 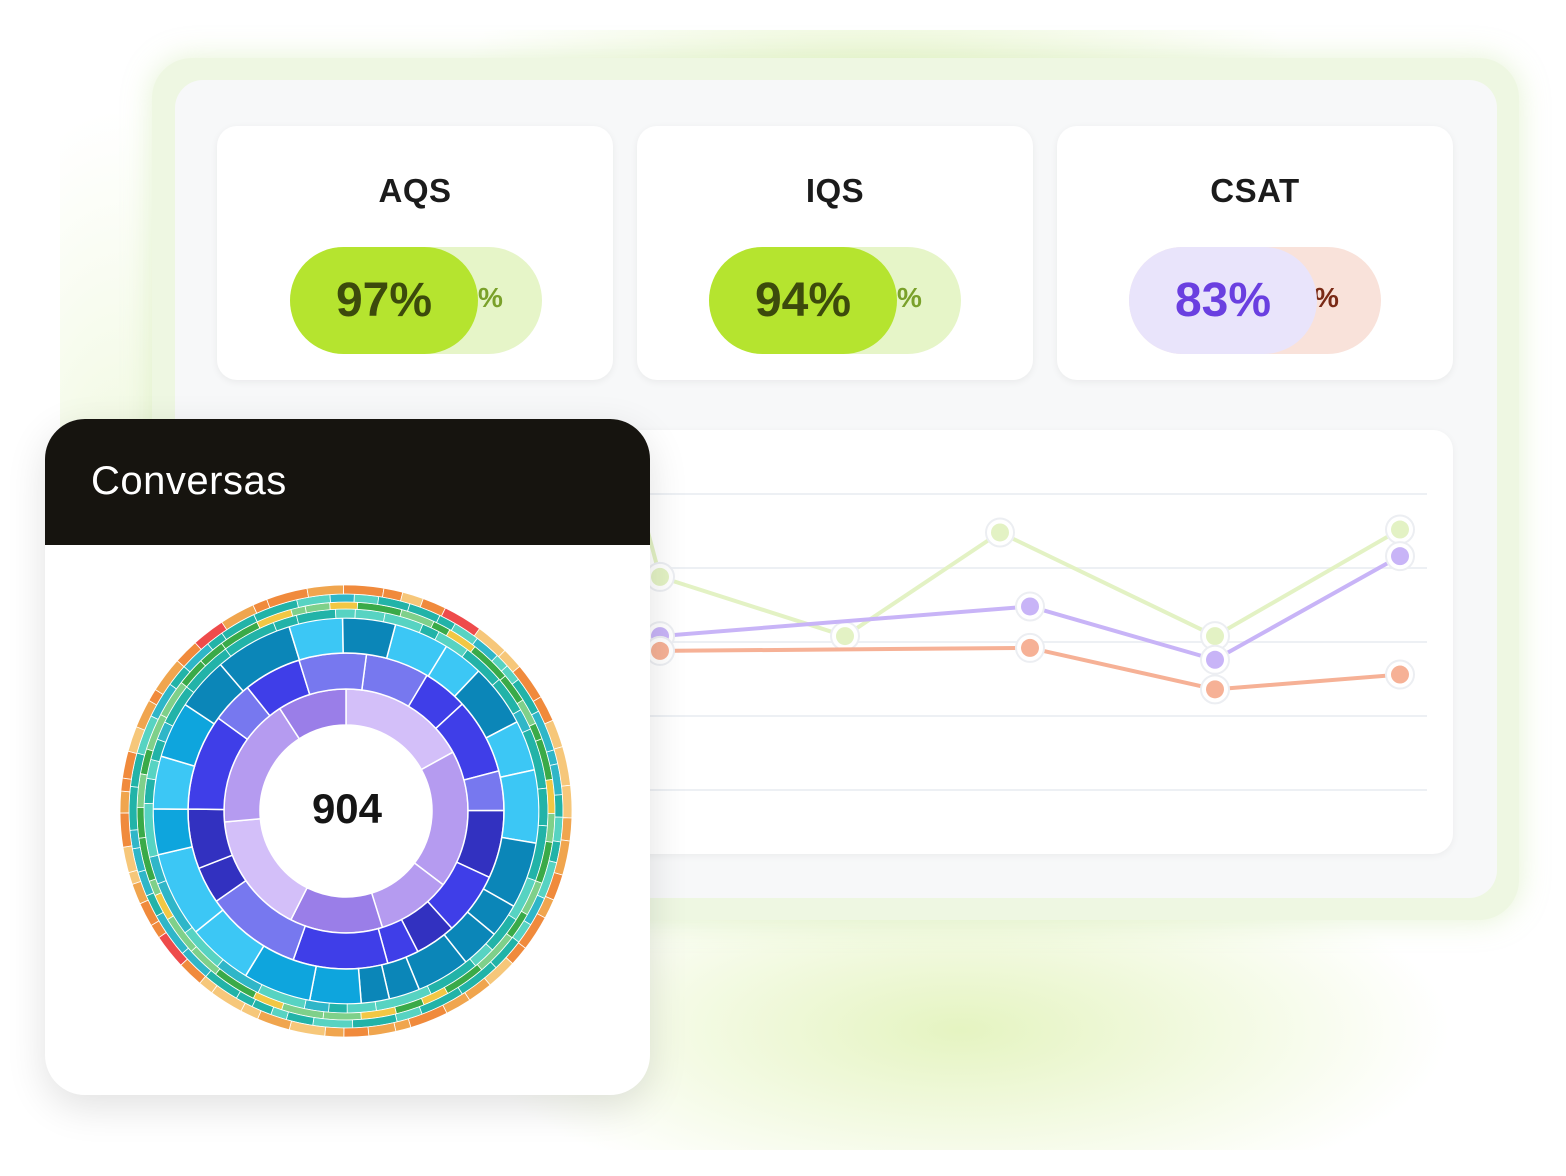 What do you see at coordinates (347, 808) in the screenshot?
I see `conversas-total: 904` at bounding box center [347, 808].